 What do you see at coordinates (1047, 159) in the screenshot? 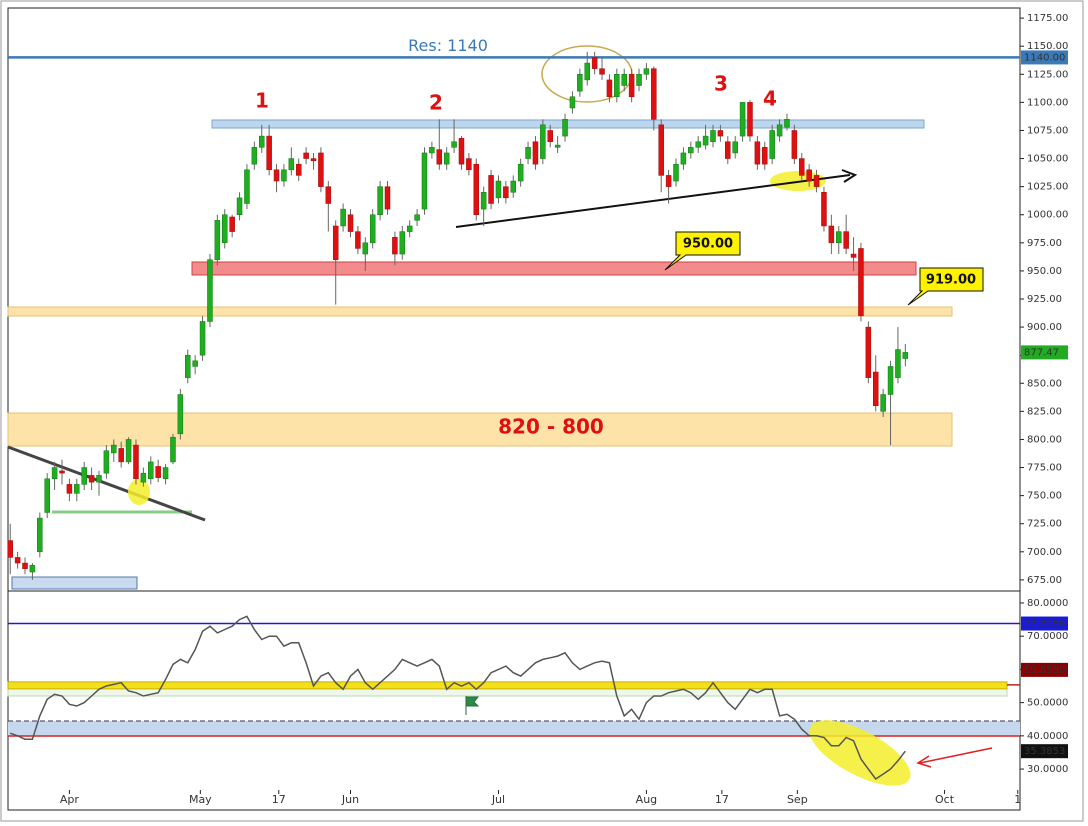
I see `y-tick-label: 1050.00` at bounding box center [1047, 159].